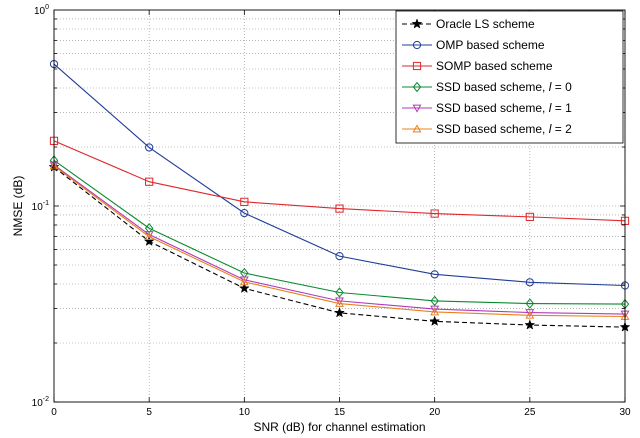 The image size is (640, 438). I want to click on x-tick-label: 15, so click(340, 412).